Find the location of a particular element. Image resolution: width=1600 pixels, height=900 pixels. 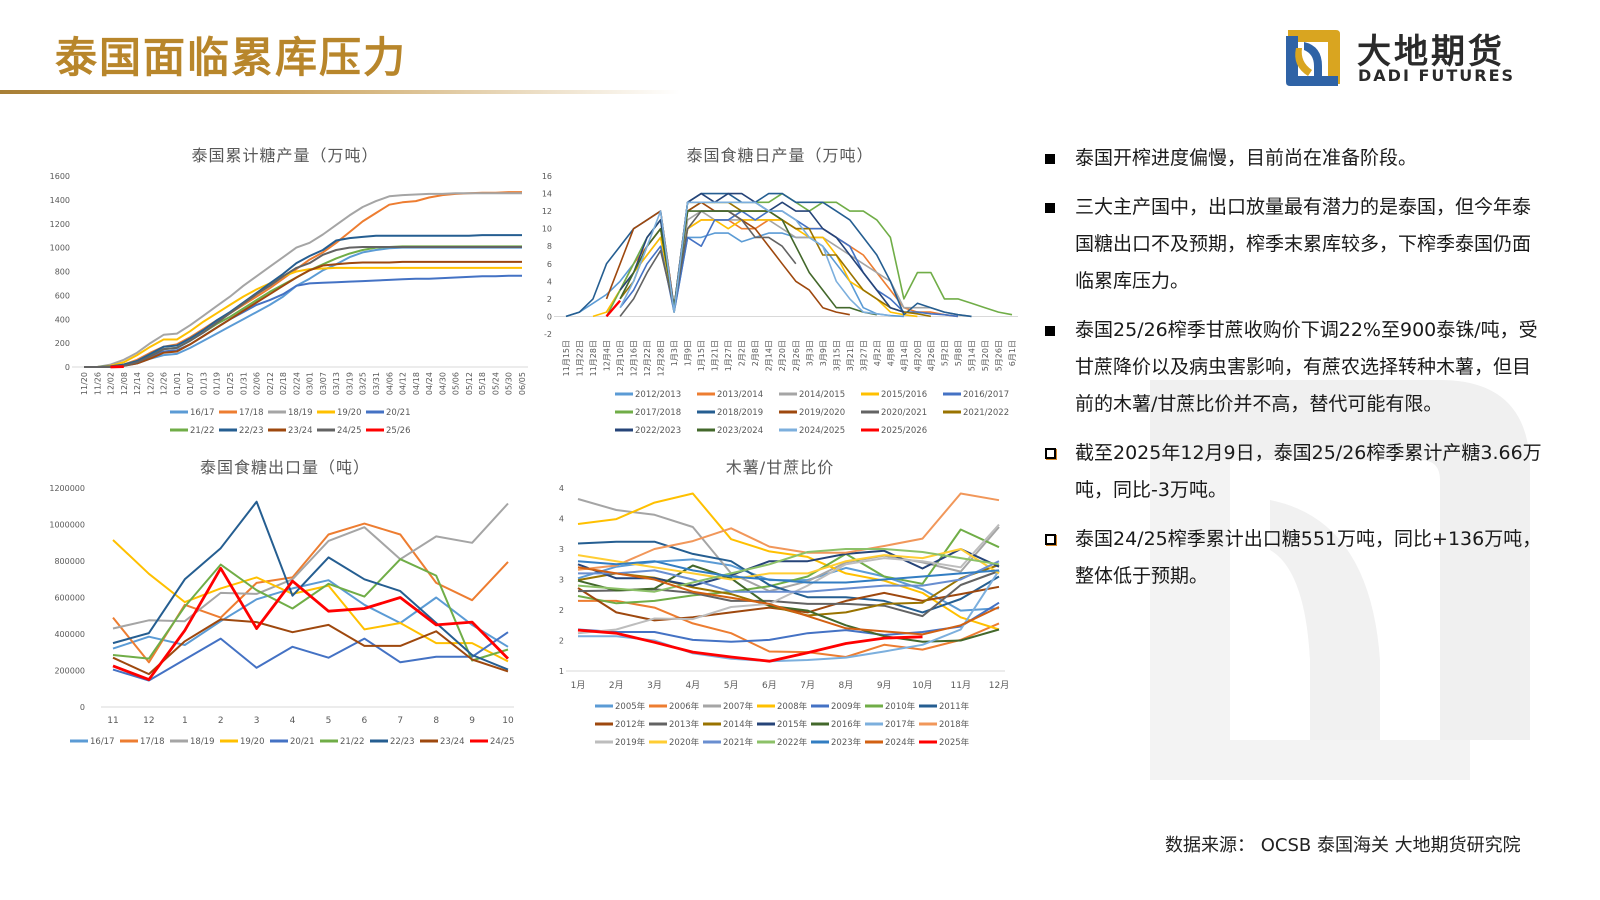

x-tick-label: 01/07 is located at coordinates (190, 383).